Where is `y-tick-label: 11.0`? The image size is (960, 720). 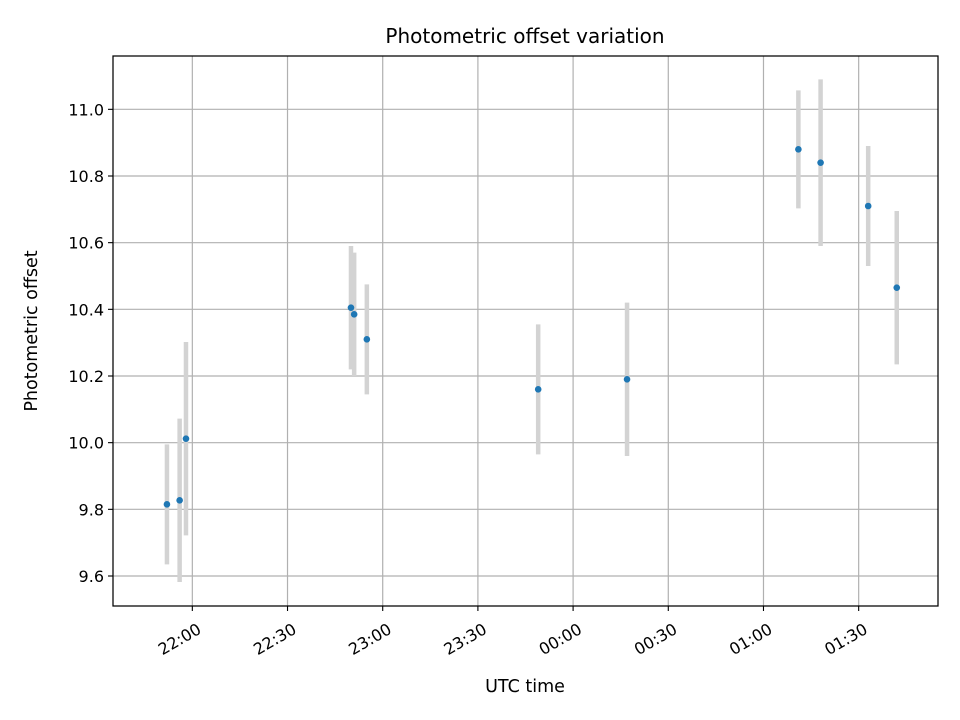
y-tick-label: 11.0 is located at coordinates (86, 109).